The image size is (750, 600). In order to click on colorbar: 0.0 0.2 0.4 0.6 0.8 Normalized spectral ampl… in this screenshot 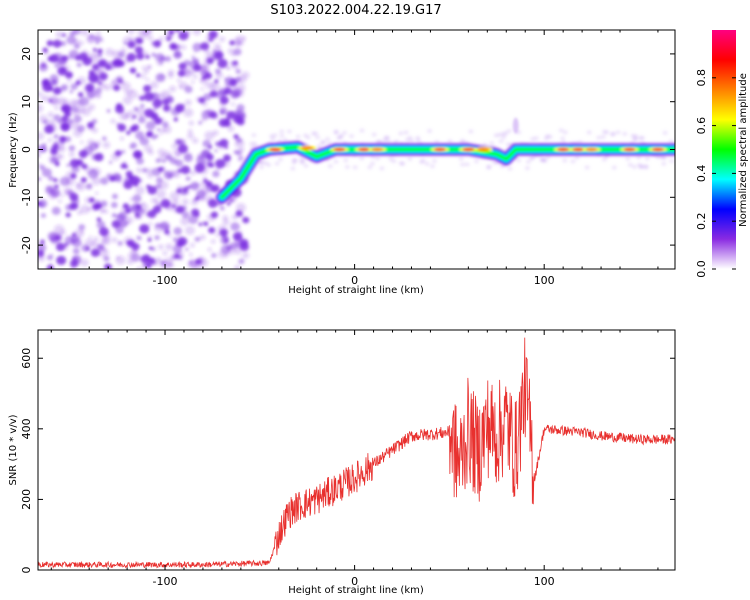, I will do `click(722, 154)`.